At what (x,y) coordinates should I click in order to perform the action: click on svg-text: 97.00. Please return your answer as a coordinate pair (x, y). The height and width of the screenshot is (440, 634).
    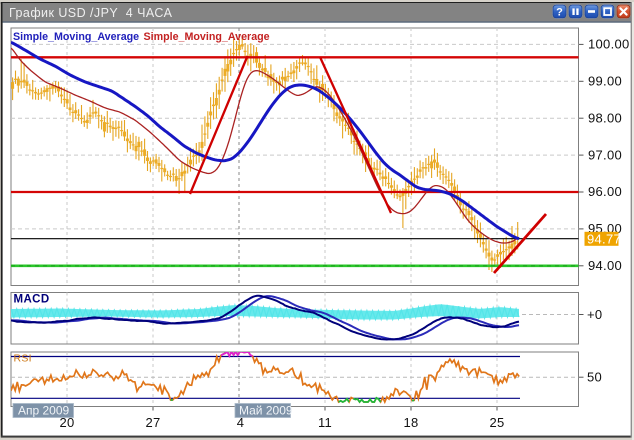
    Looking at the image, I should click on (605, 154).